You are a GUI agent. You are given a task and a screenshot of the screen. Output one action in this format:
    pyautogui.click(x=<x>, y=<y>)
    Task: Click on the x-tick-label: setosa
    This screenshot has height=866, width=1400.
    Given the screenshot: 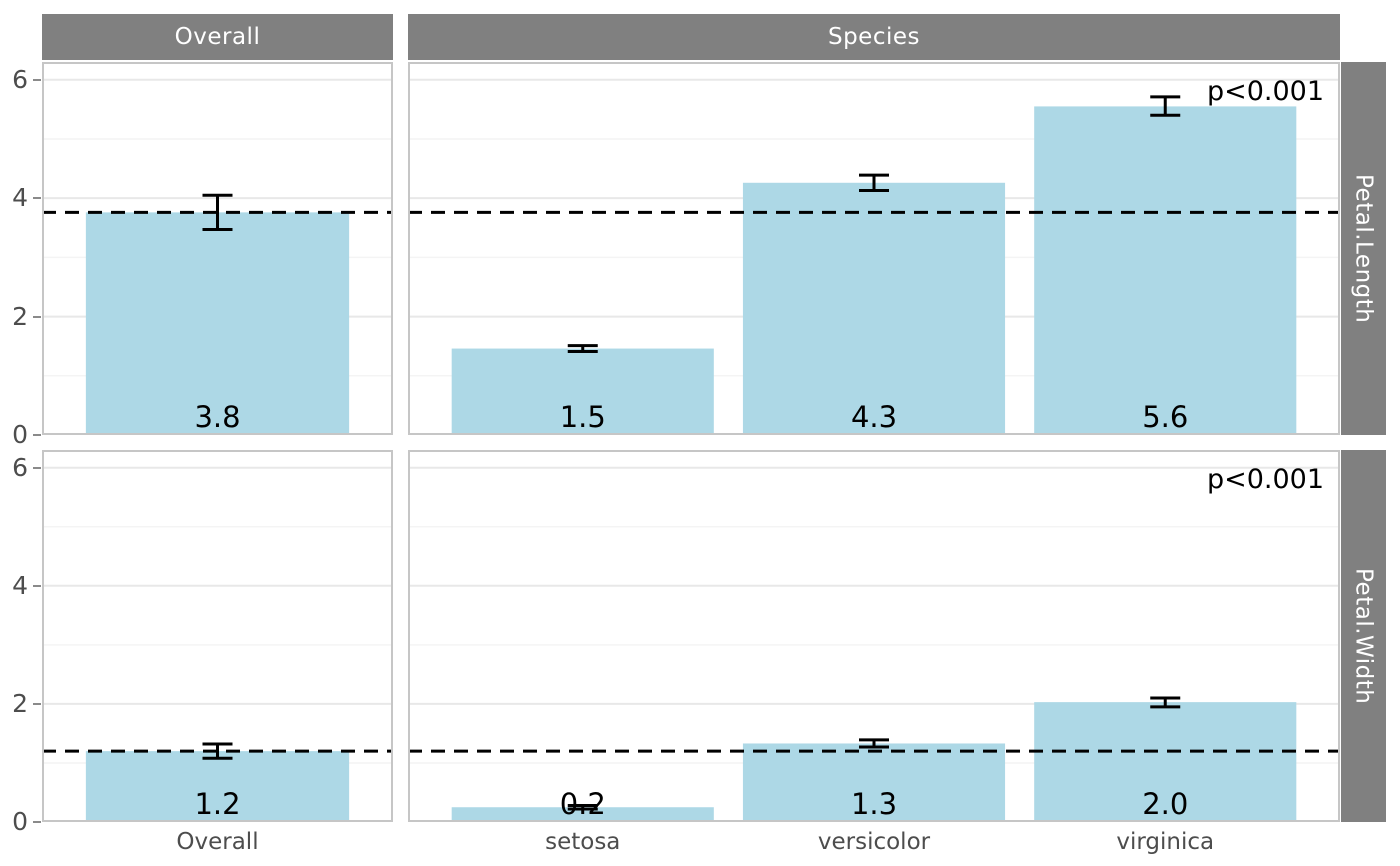 What is the action you would take?
    pyautogui.click(x=583, y=842)
    